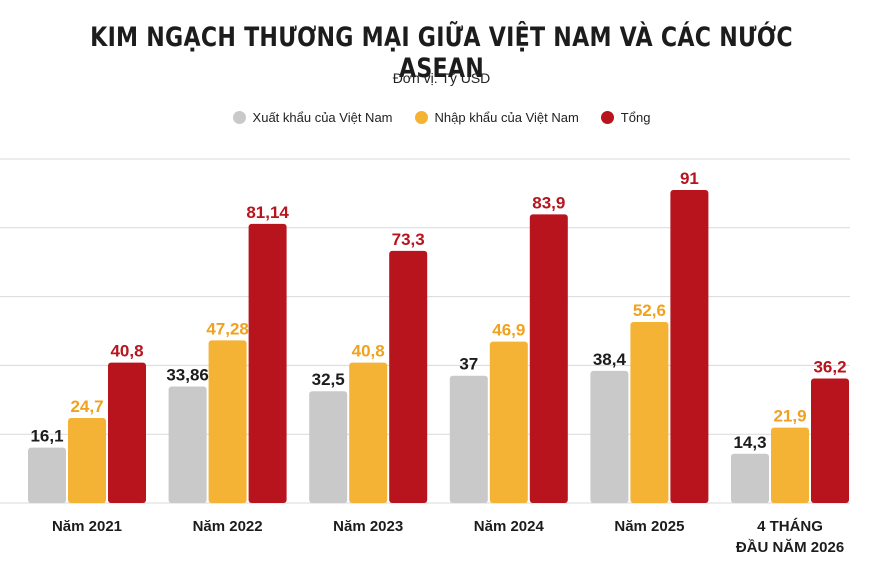 The image size is (883, 572). What do you see at coordinates (368, 351) in the screenshot?
I see `data-label-import: 40,8` at bounding box center [368, 351].